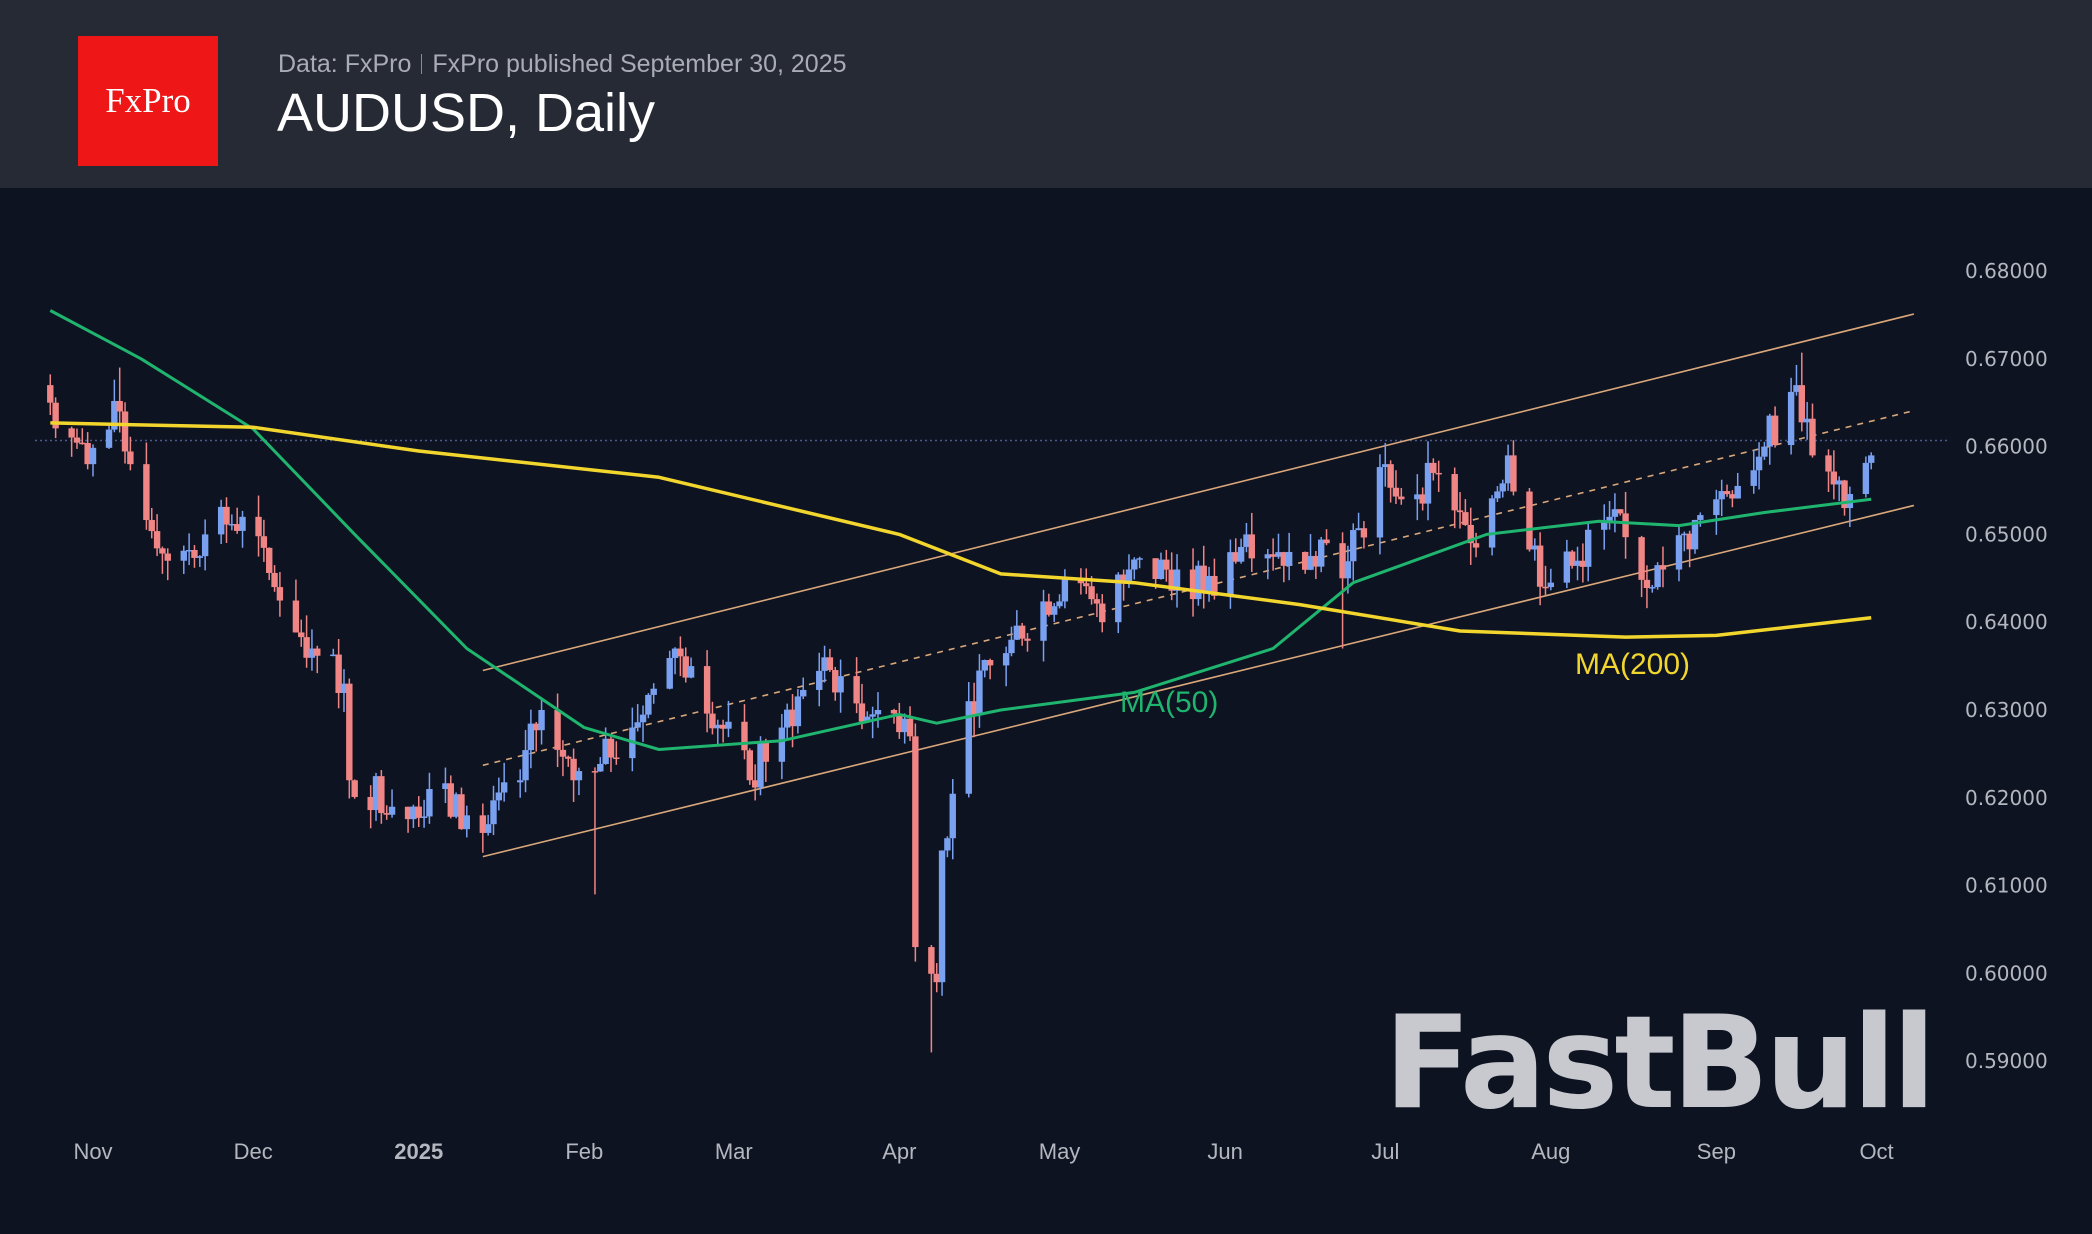 The height and width of the screenshot is (1234, 2092). What do you see at coordinates (2006, 622) in the screenshot?
I see `y-tick-label: 0.64000` at bounding box center [2006, 622].